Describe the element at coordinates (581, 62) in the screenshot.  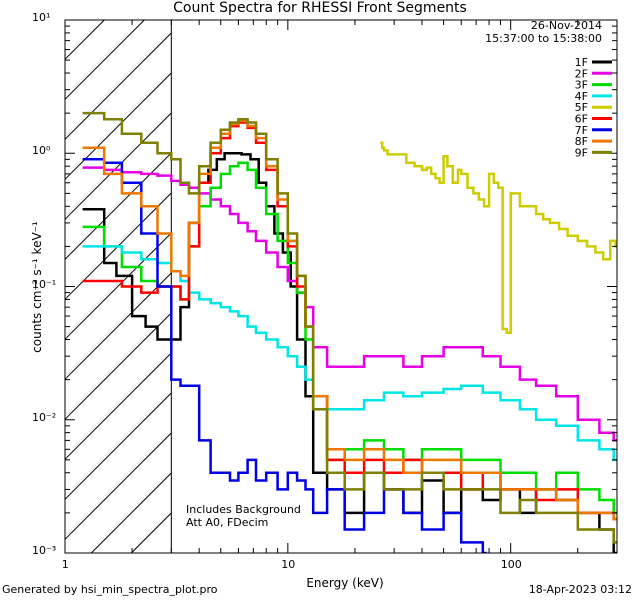
I see `legend-label-1F: 1F` at that location.